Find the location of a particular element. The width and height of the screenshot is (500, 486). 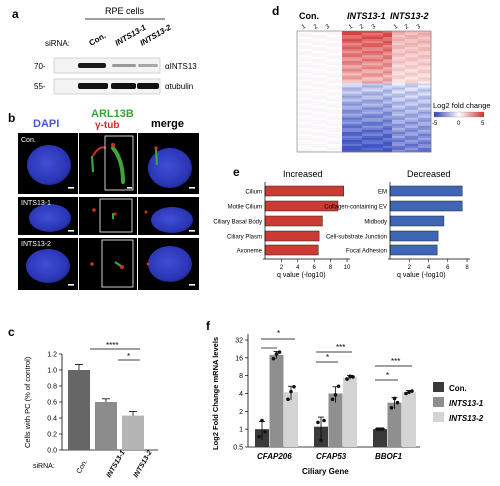

panel-f-letter: f is located at coordinates (208, 326).